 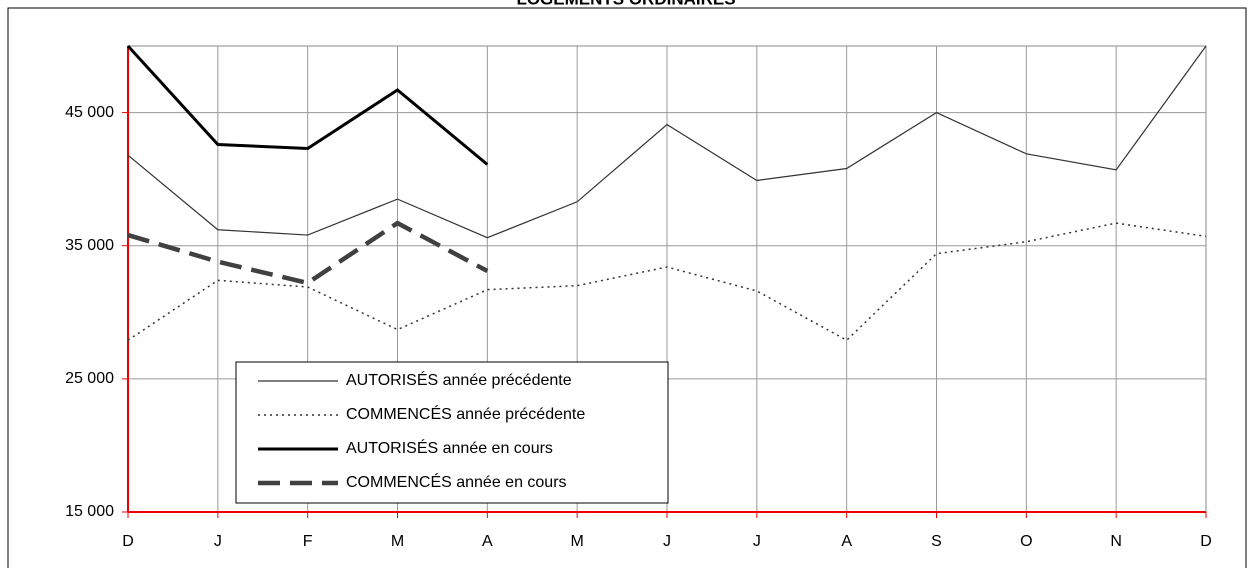 What do you see at coordinates (625, 4) in the screenshot?
I see `chart-title: LOGEMENTS ORDINAIRES` at bounding box center [625, 4].